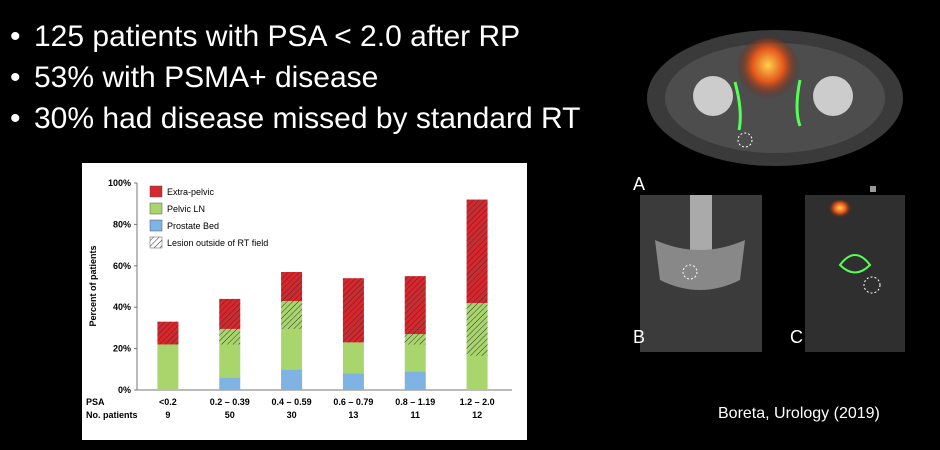 The width and height of the screenshot is (940, 450). I want to click on patients-label: 30, so click(292, 415).